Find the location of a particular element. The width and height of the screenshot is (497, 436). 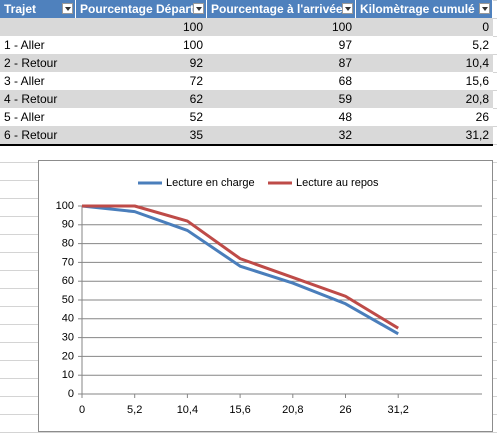

table-cell: 59 is located at coordinates (345, 99).